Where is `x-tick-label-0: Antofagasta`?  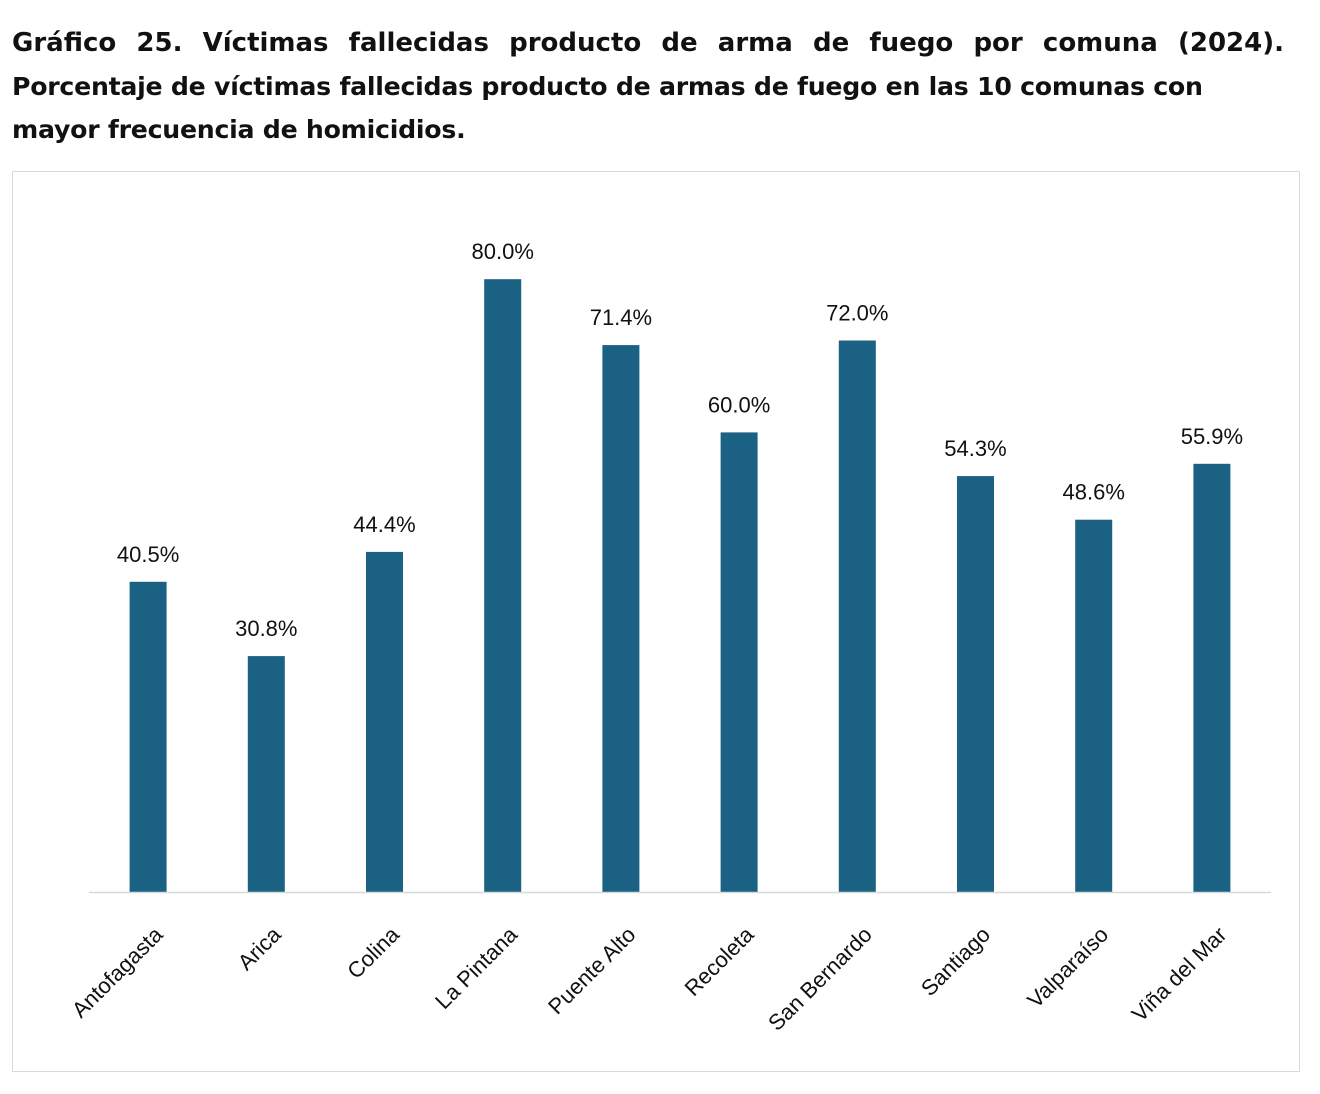 x-tick-label-0: Antofagasta is located at coordinates (117, 971).